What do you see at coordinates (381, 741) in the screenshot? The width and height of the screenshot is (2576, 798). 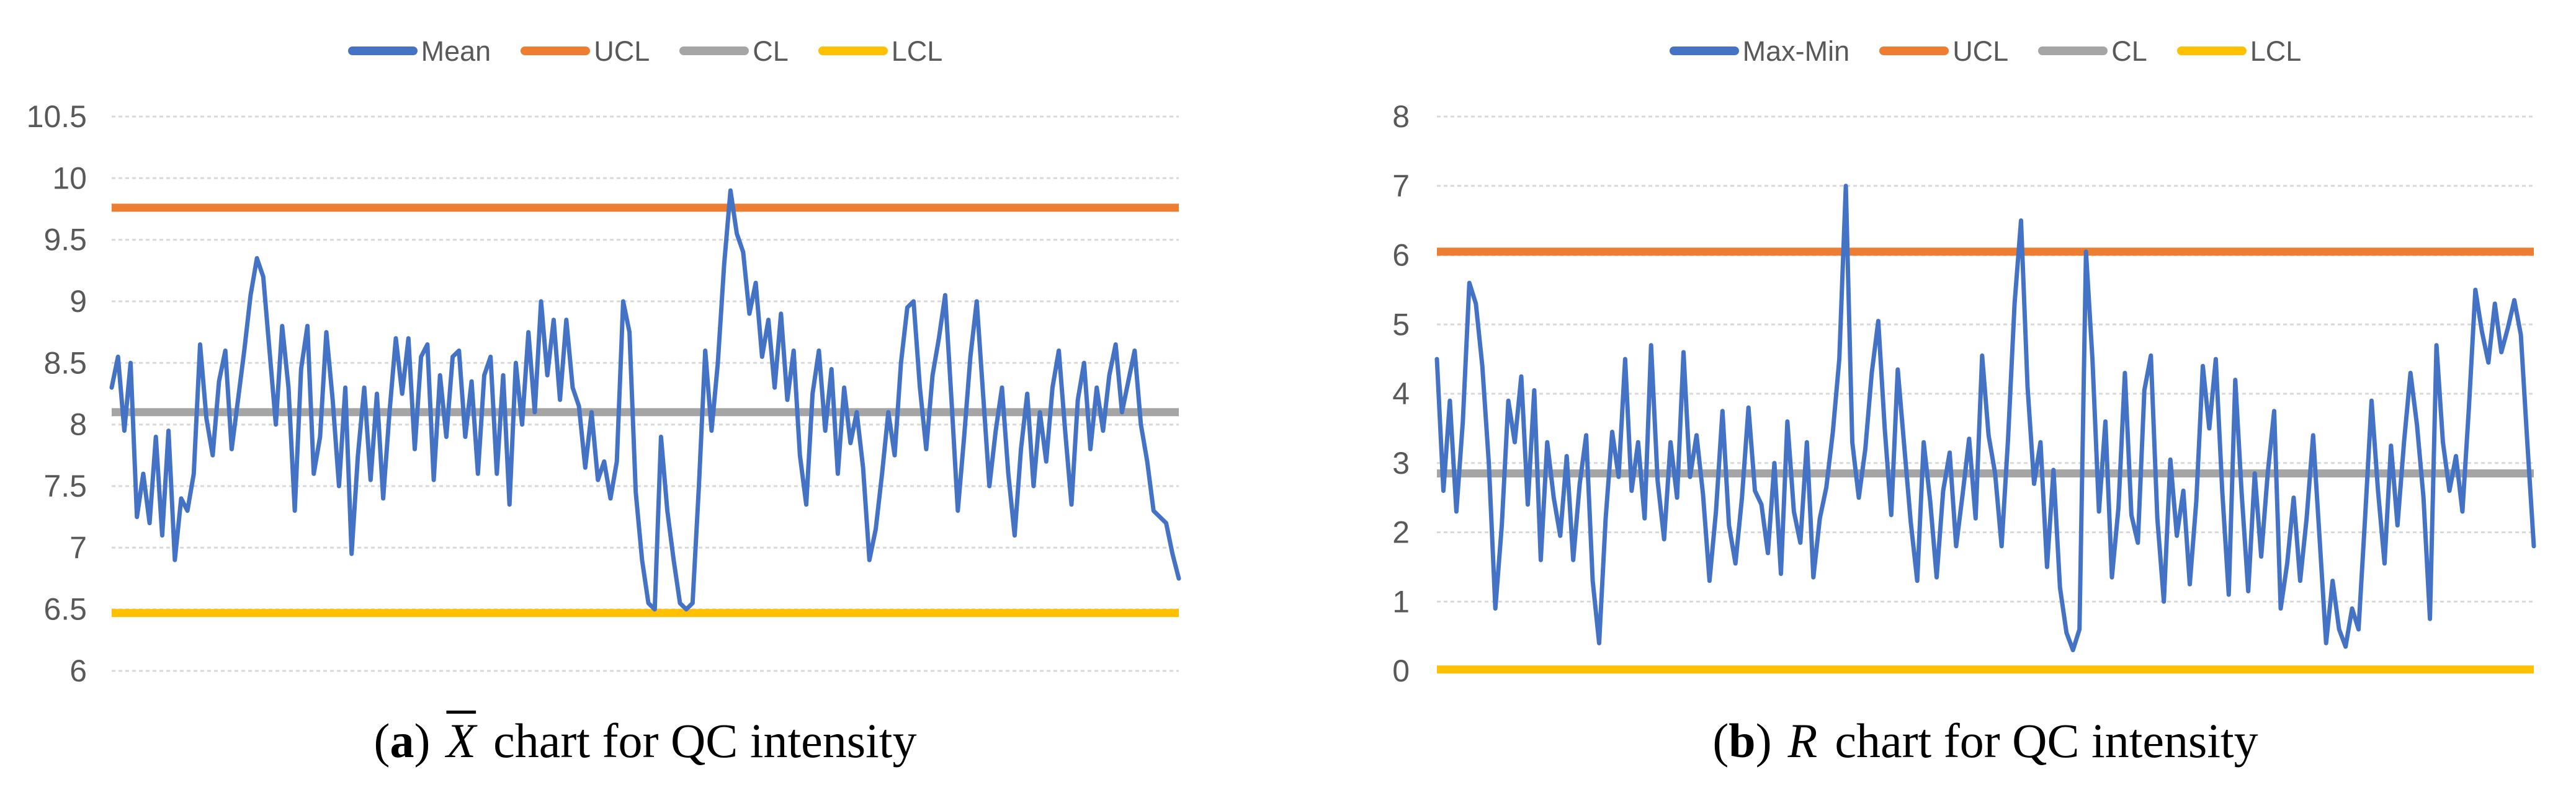 I see `caption-a-paren-open: (` at bounding box center [381, 741].